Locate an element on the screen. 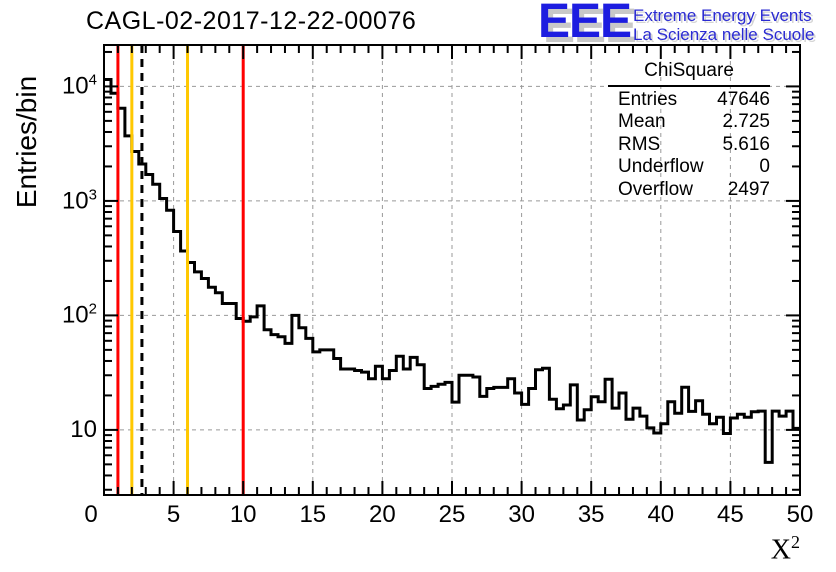  stats-rms-value: 5.616 is located at coordinates (746, 144).